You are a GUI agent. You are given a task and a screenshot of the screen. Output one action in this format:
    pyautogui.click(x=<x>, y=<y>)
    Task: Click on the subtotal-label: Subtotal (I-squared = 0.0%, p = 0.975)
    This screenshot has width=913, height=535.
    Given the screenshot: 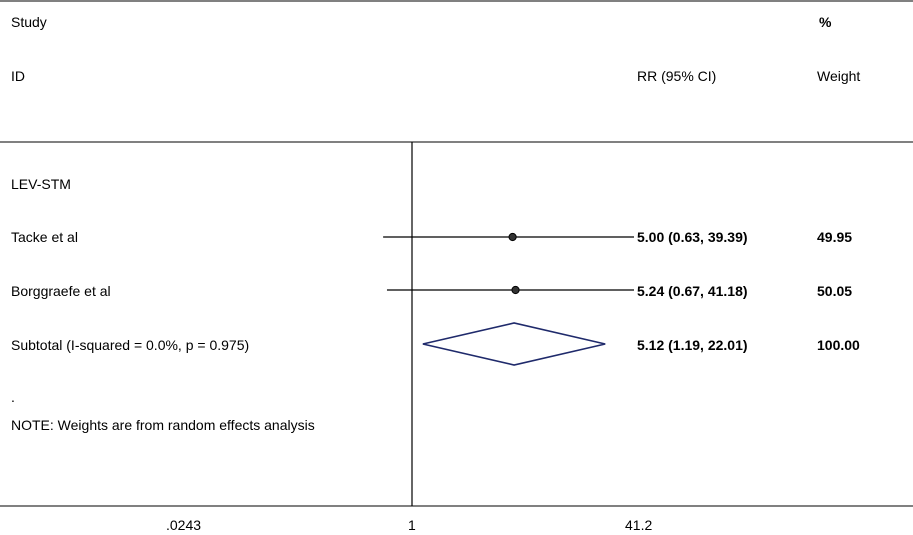 What is the action you would take?
    pyautogui.click(x=130, y=345)
    